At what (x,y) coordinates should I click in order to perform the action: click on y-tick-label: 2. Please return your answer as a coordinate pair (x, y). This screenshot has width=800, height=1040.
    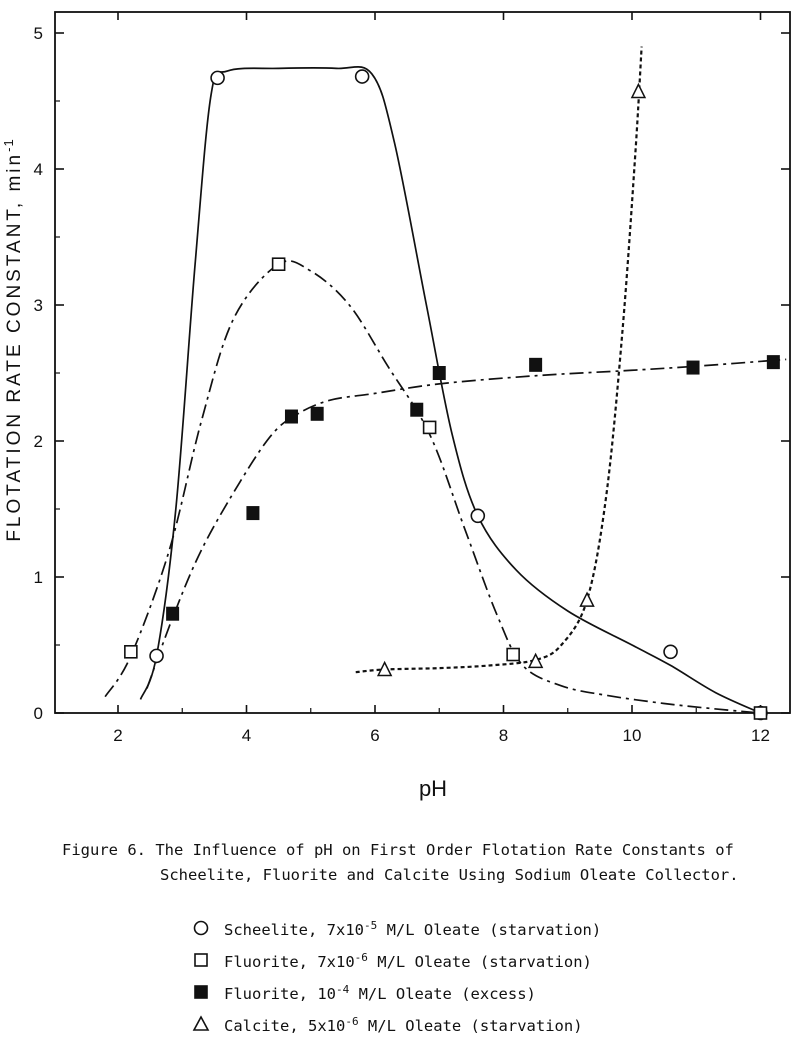
    Looking at the image, I should click on (38, 441).